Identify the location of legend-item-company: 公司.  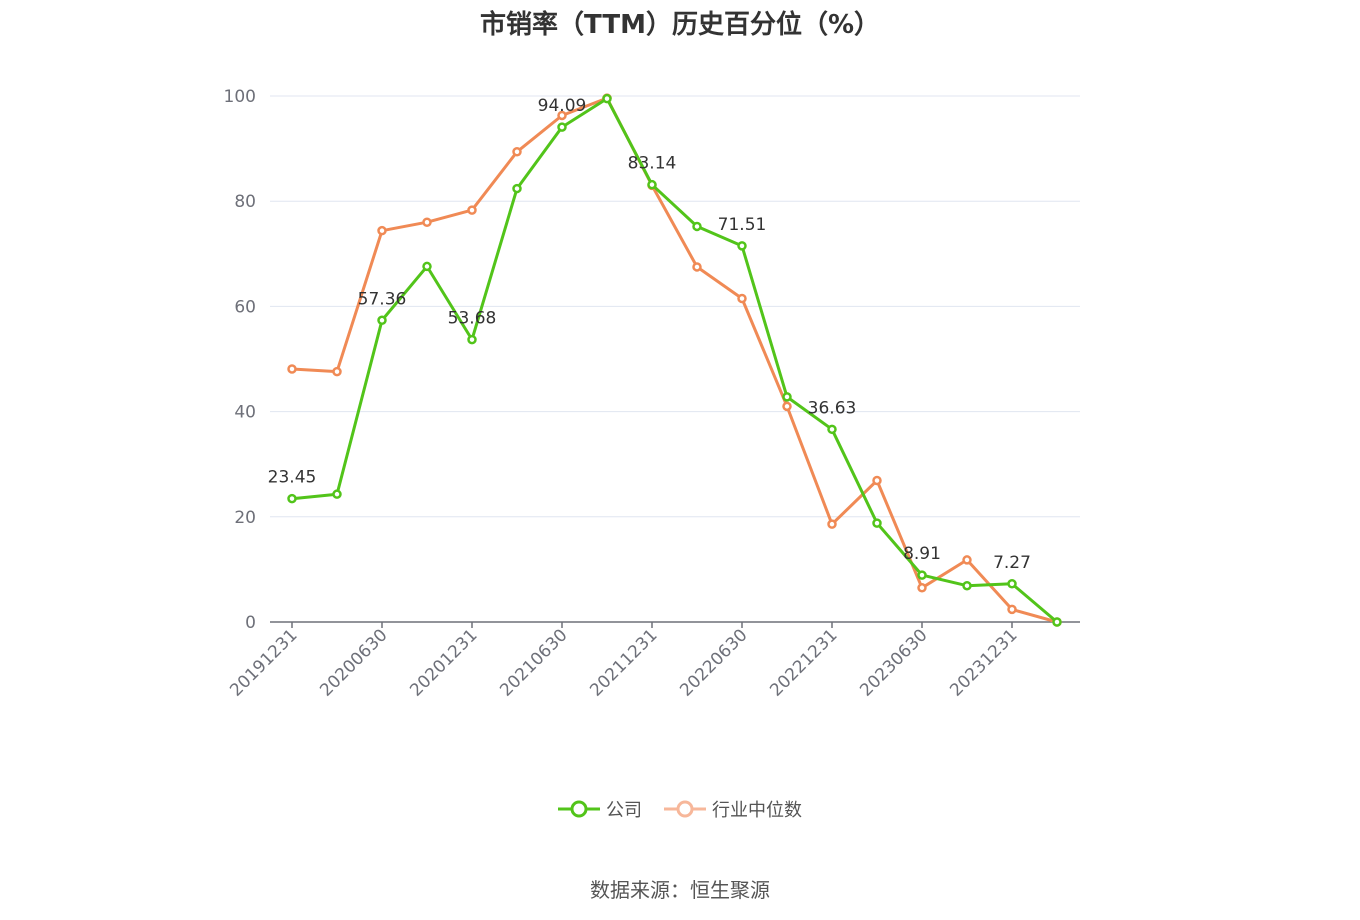
(600, 809).